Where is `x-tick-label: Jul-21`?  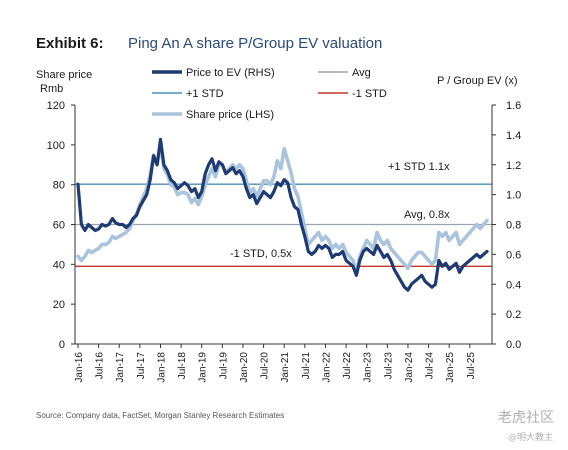 x-tick-label: Jul-21 is located at coordinates (306, 366).